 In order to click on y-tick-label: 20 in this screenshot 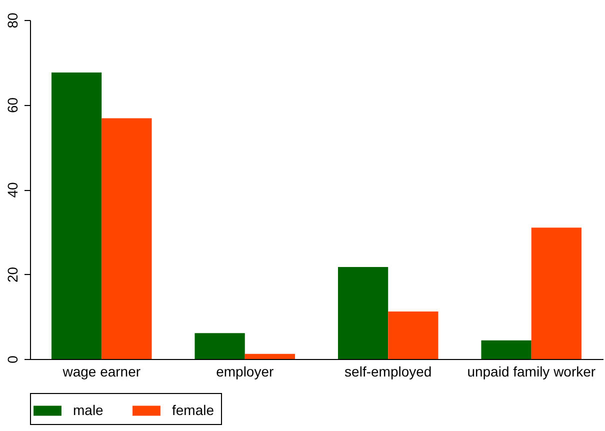, I will do `click(12, 274)`.